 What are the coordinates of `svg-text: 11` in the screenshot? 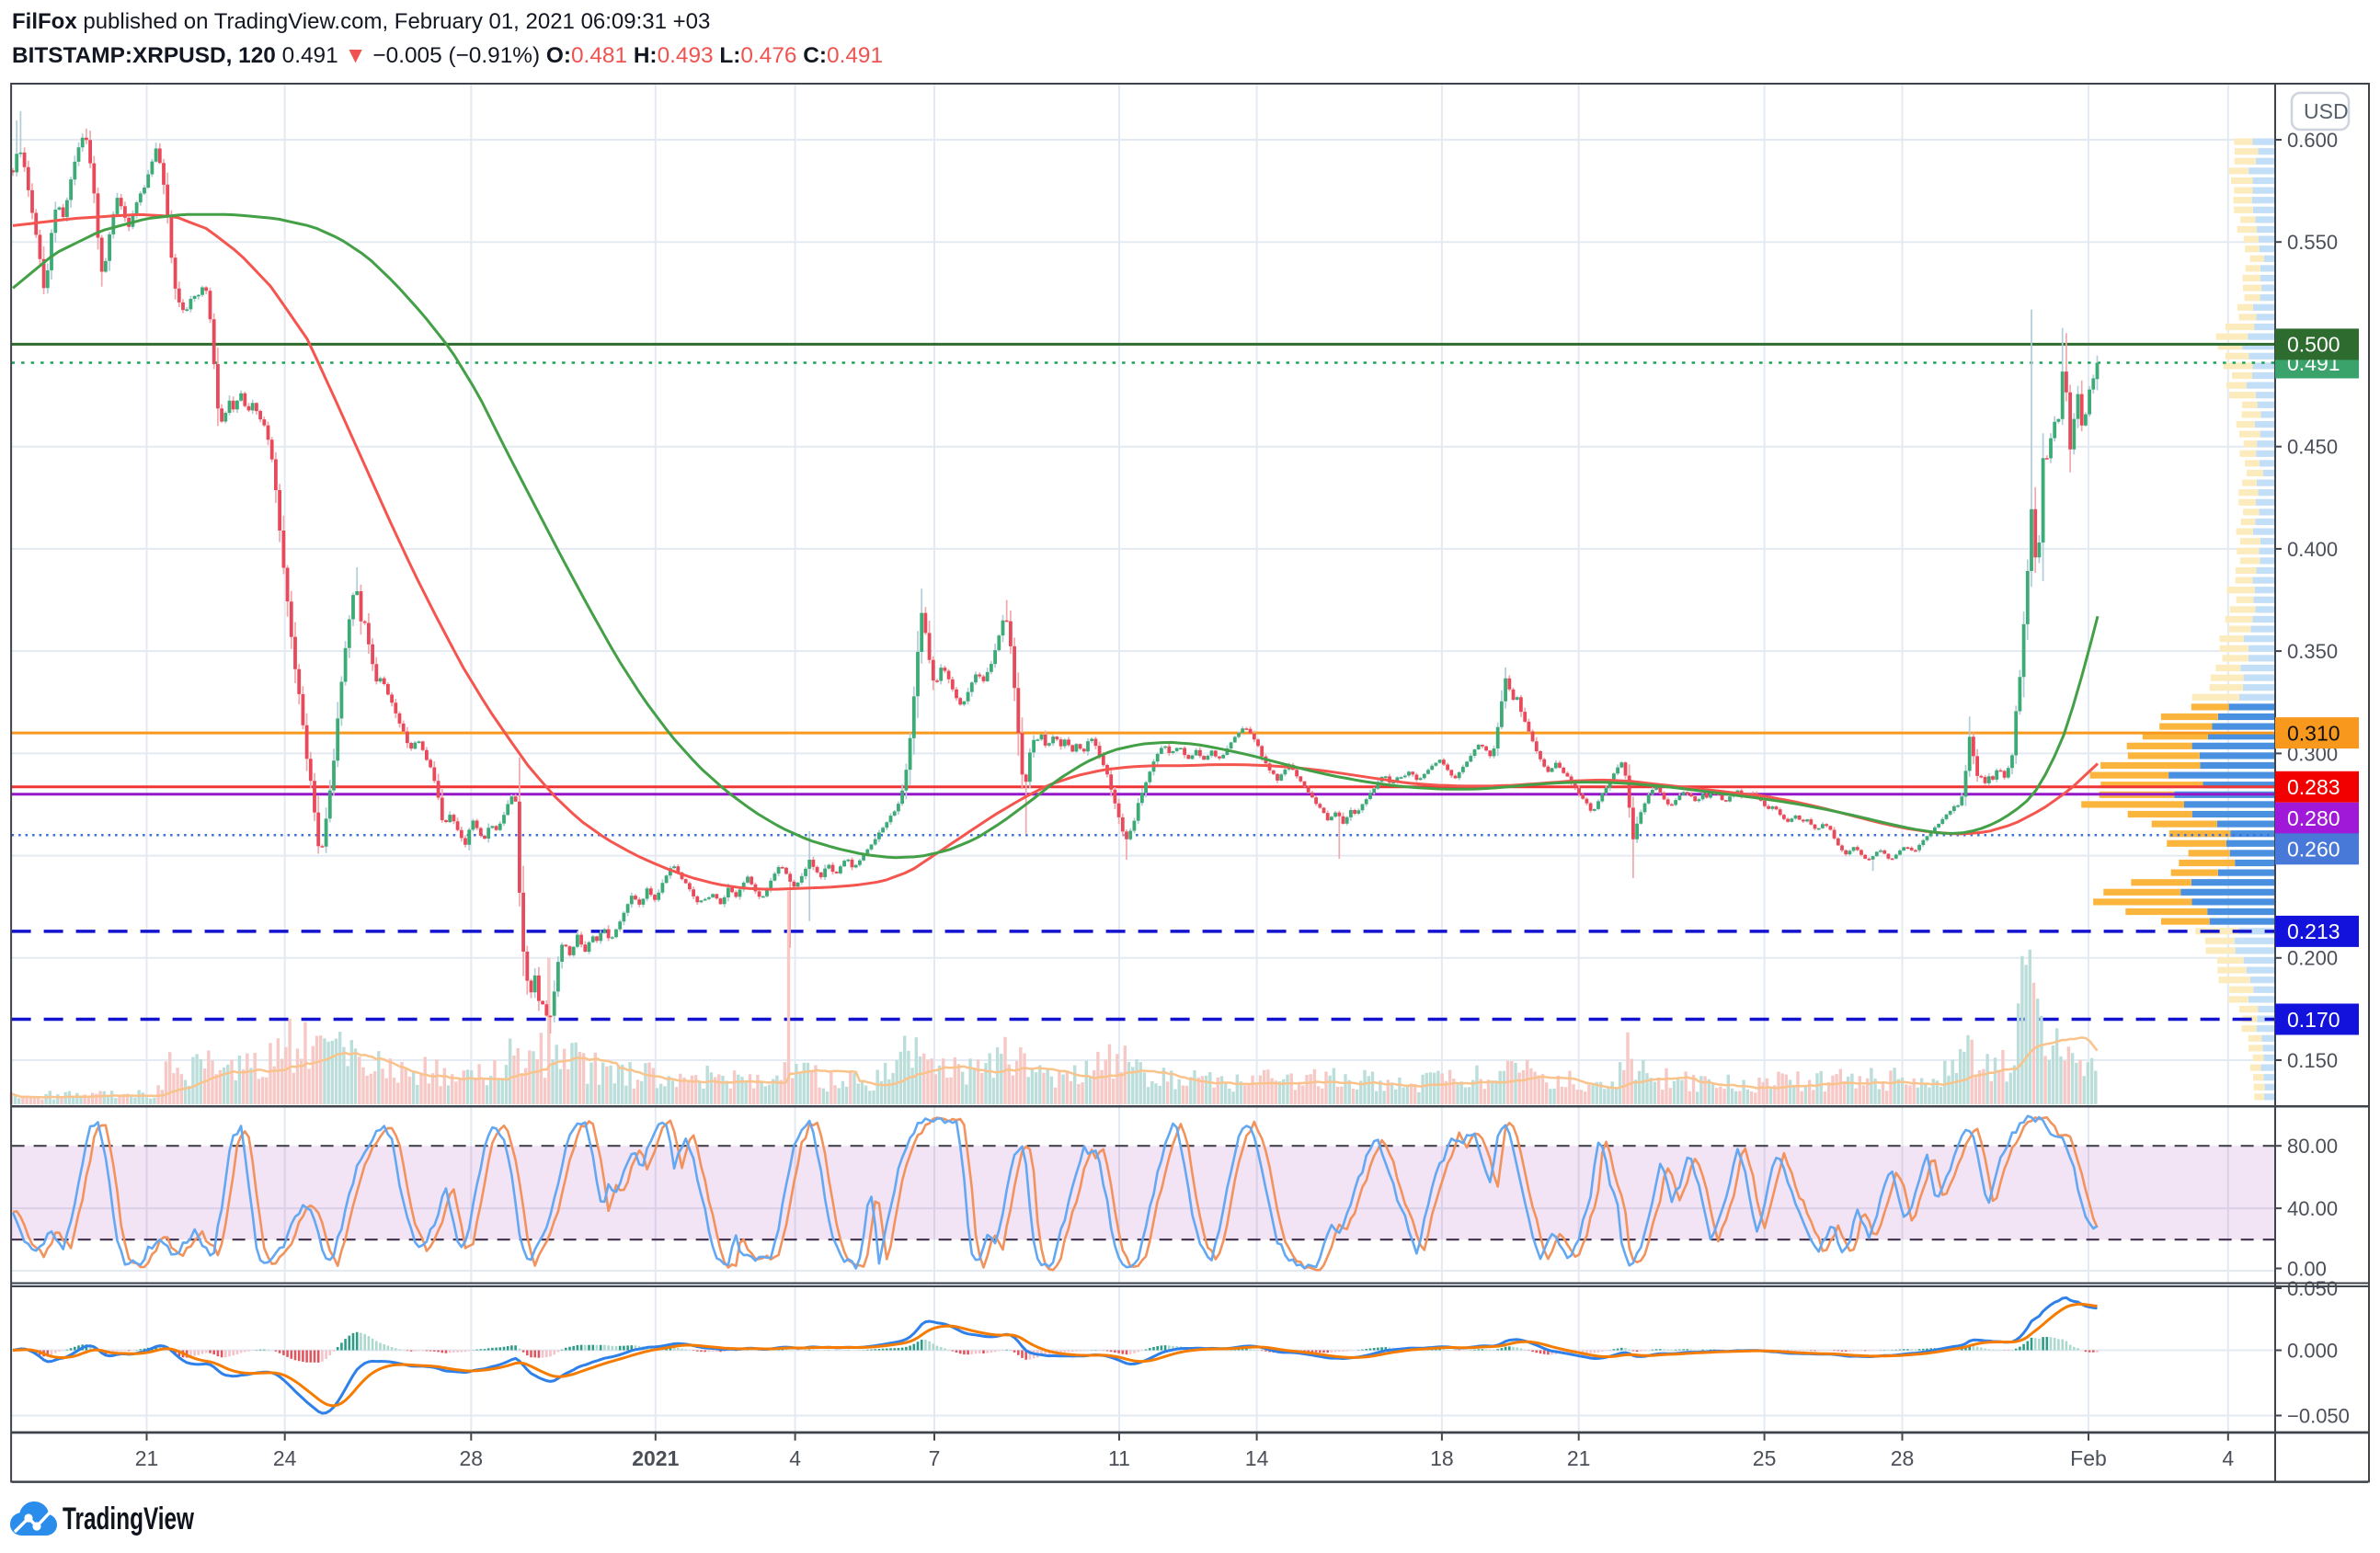 It's located at (1119, 1458).